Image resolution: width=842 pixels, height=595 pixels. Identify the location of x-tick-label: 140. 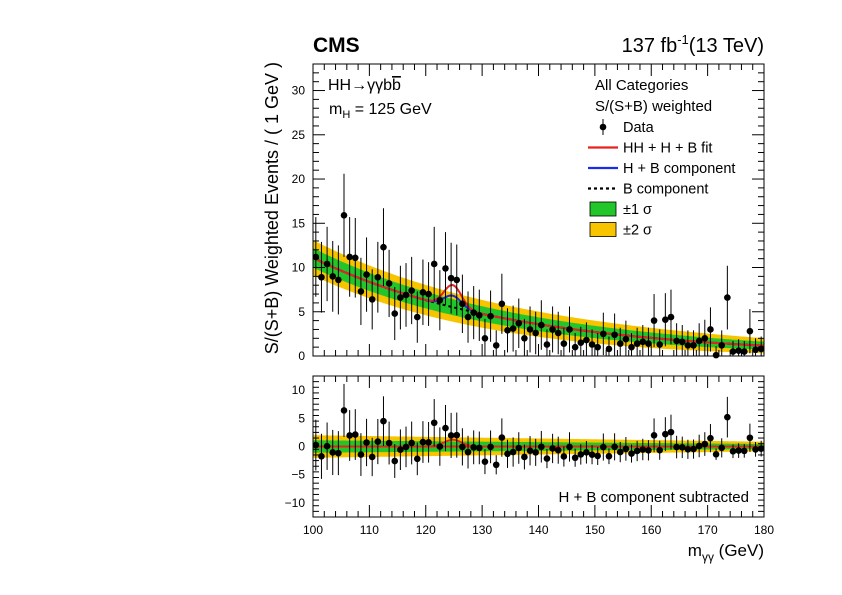
(538, 530).